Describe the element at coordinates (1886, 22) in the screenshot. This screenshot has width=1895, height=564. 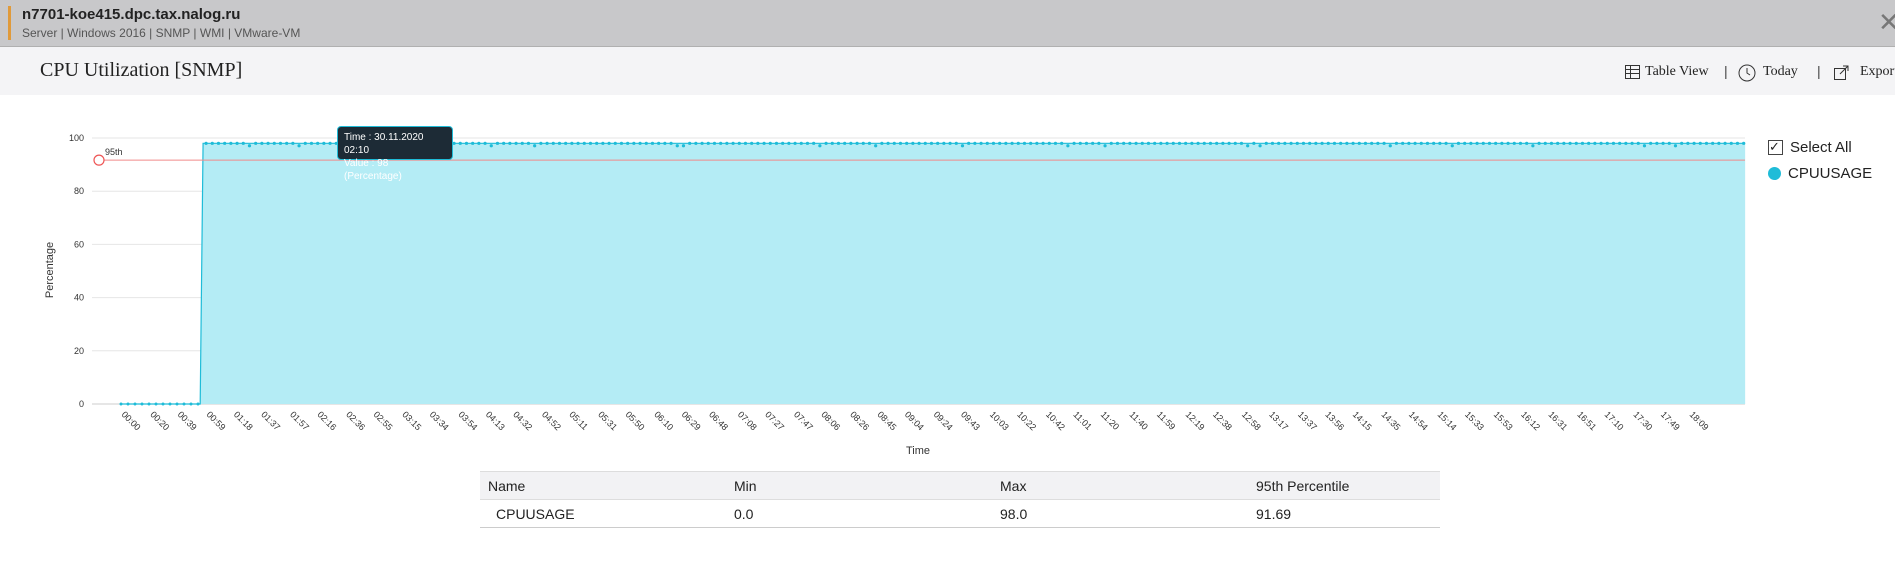
I see `close-icon: ✕` at that location.